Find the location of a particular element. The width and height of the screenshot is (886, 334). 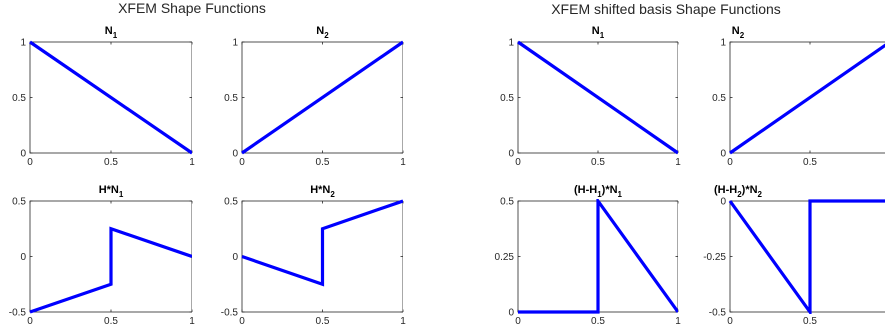

subplot-2: 0 0.5 1 0 0.5 1 N2 is located at coordinates (315, 96).